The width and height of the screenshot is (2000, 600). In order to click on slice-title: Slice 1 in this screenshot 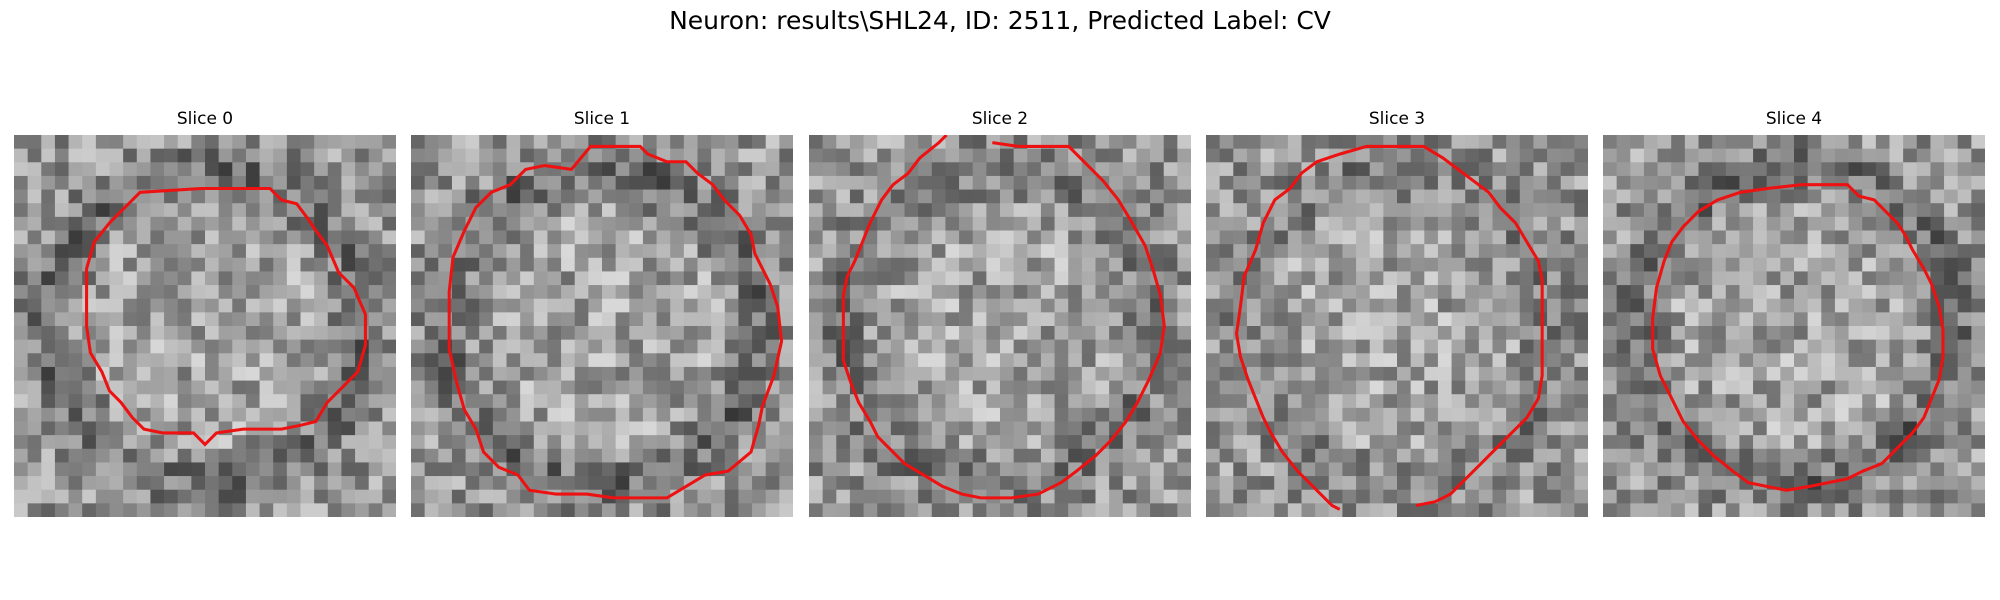, I will do `click(602, 119)`.